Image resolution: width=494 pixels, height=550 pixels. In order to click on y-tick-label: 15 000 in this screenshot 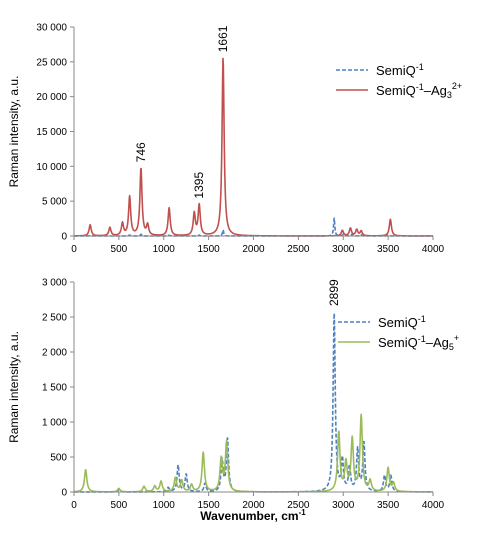, I will do `click(51, 132)`.